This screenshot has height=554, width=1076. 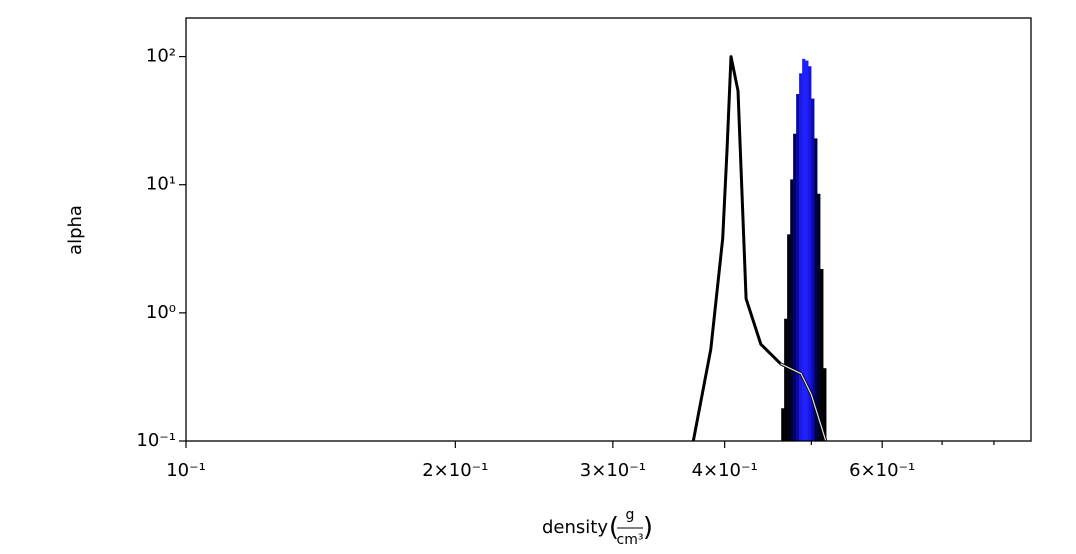 What do you see at coordinates (161, 312) in the screenshot?
I see `y-tick-label: 10⁰` at bounding box center [161, 312].